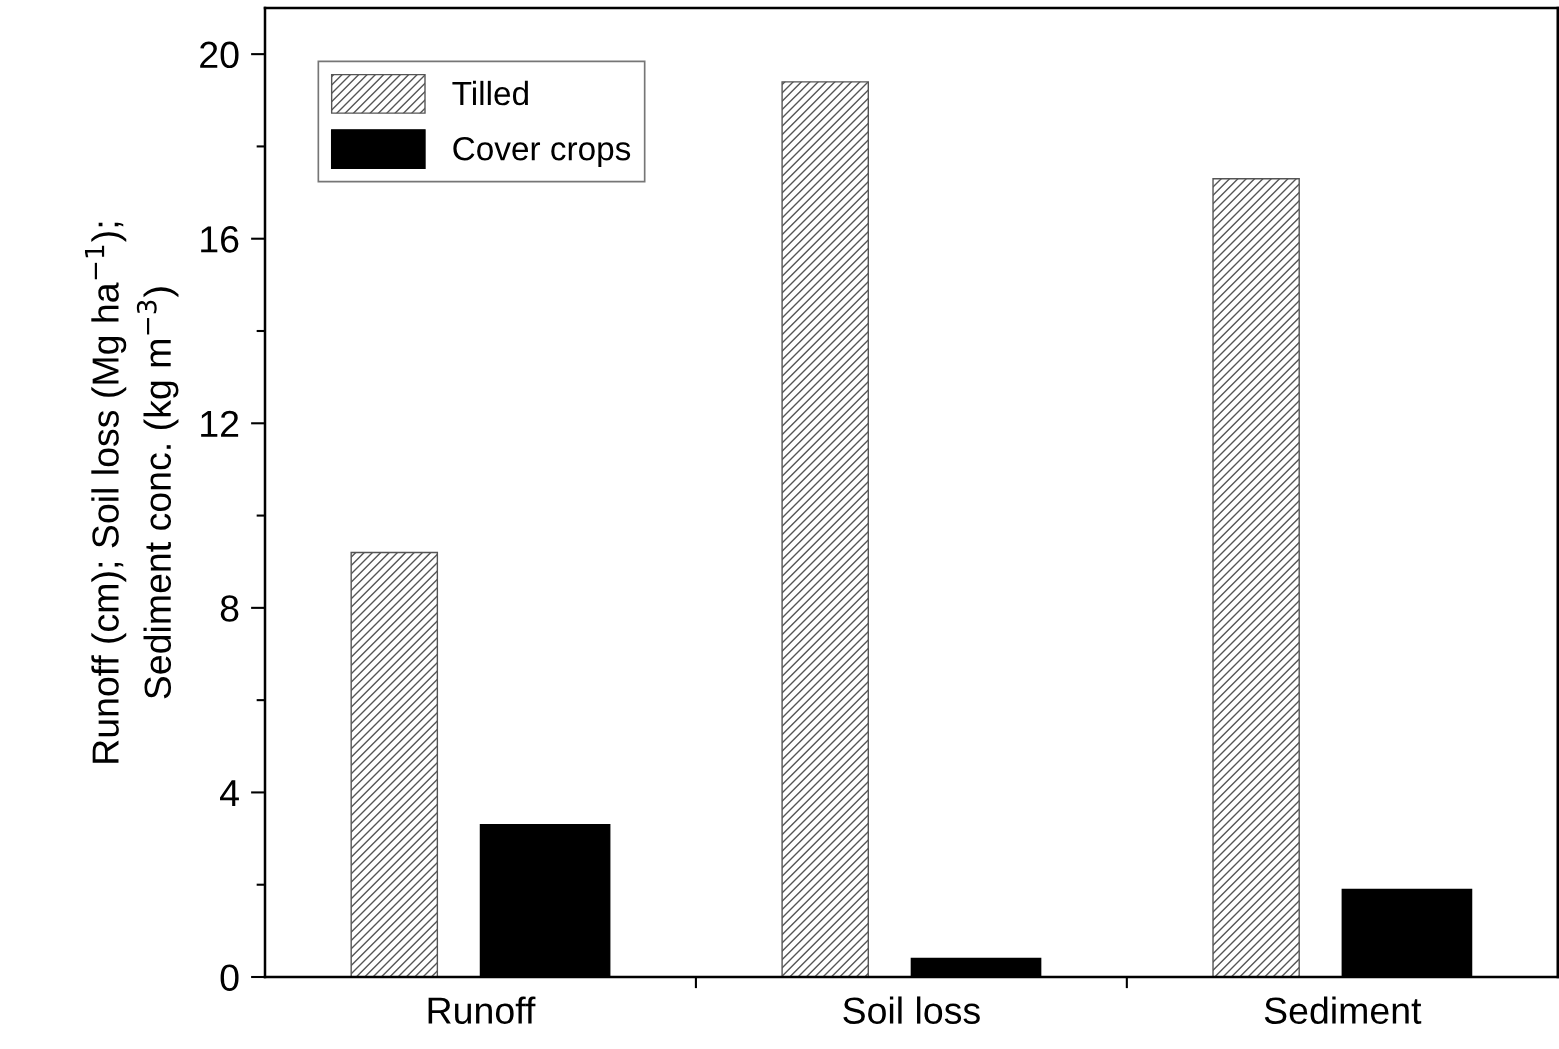 This screenshot has width=1559, height=1049. What do you see at coordinates (229, 977) in the screenshot?
I see `y-tick-label: 0` at bounding box center [229, 977].